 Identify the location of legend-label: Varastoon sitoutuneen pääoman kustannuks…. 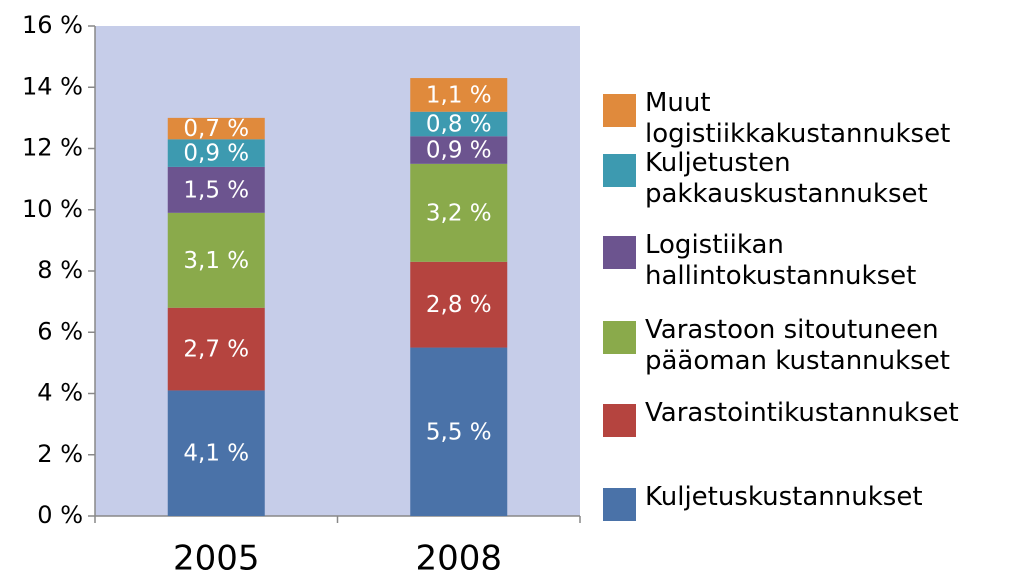
(797, 345).